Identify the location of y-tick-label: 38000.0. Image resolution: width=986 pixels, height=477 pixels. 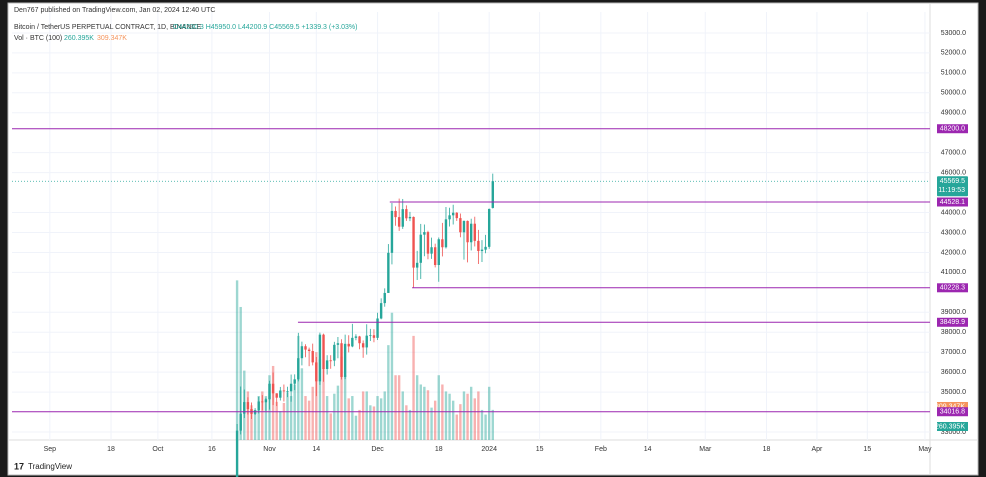
(953, 332).